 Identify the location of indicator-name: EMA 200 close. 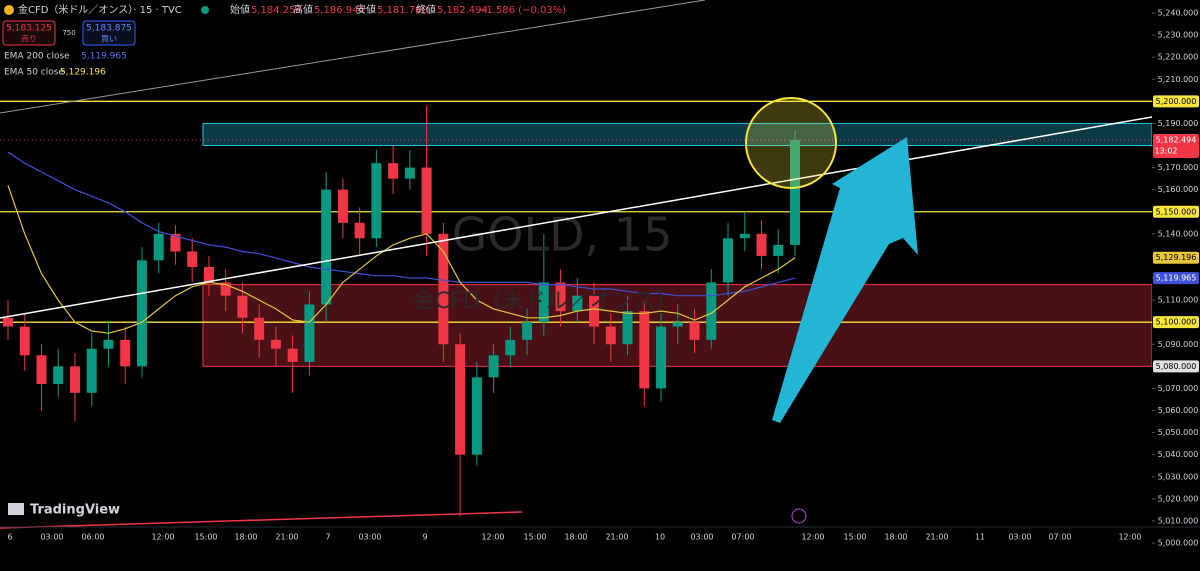
(37, 57).